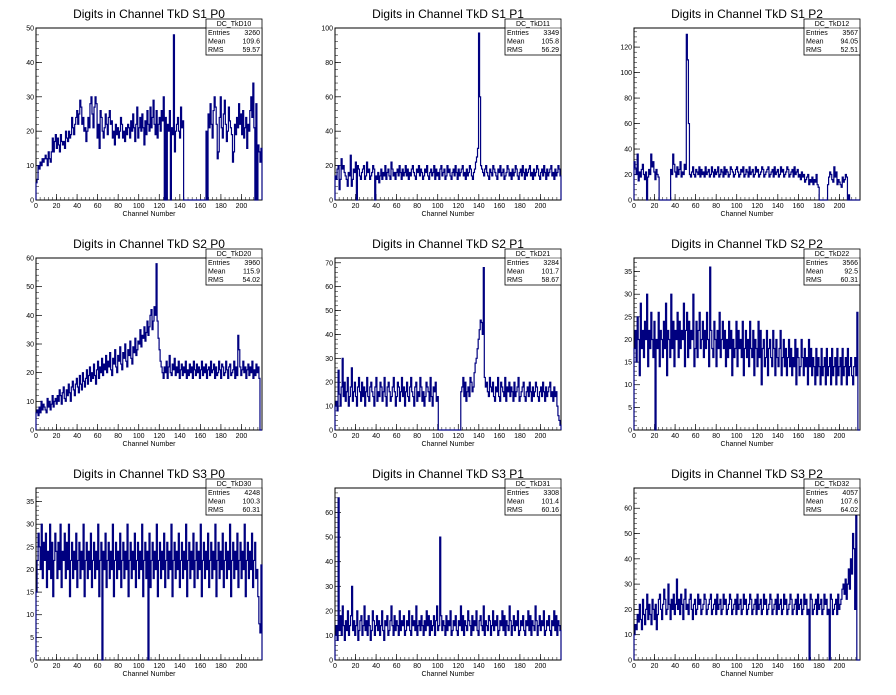  Describe the element at coordinates (149, 14) in the screenshot. I see `panel-title: Digits in Channel TkD S1 P0` at that location.